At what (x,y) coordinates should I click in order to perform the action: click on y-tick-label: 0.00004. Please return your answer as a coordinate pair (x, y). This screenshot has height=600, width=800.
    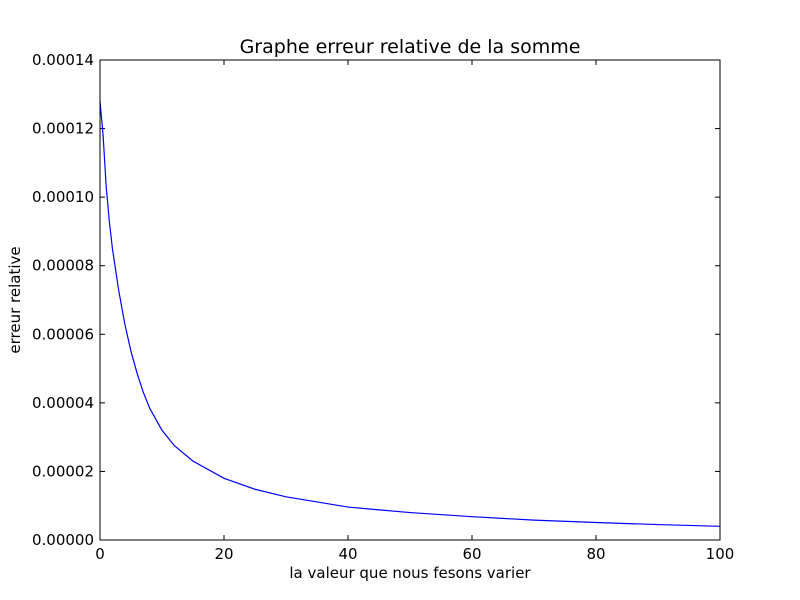
    Looking at the image, I should click on (63, 403).